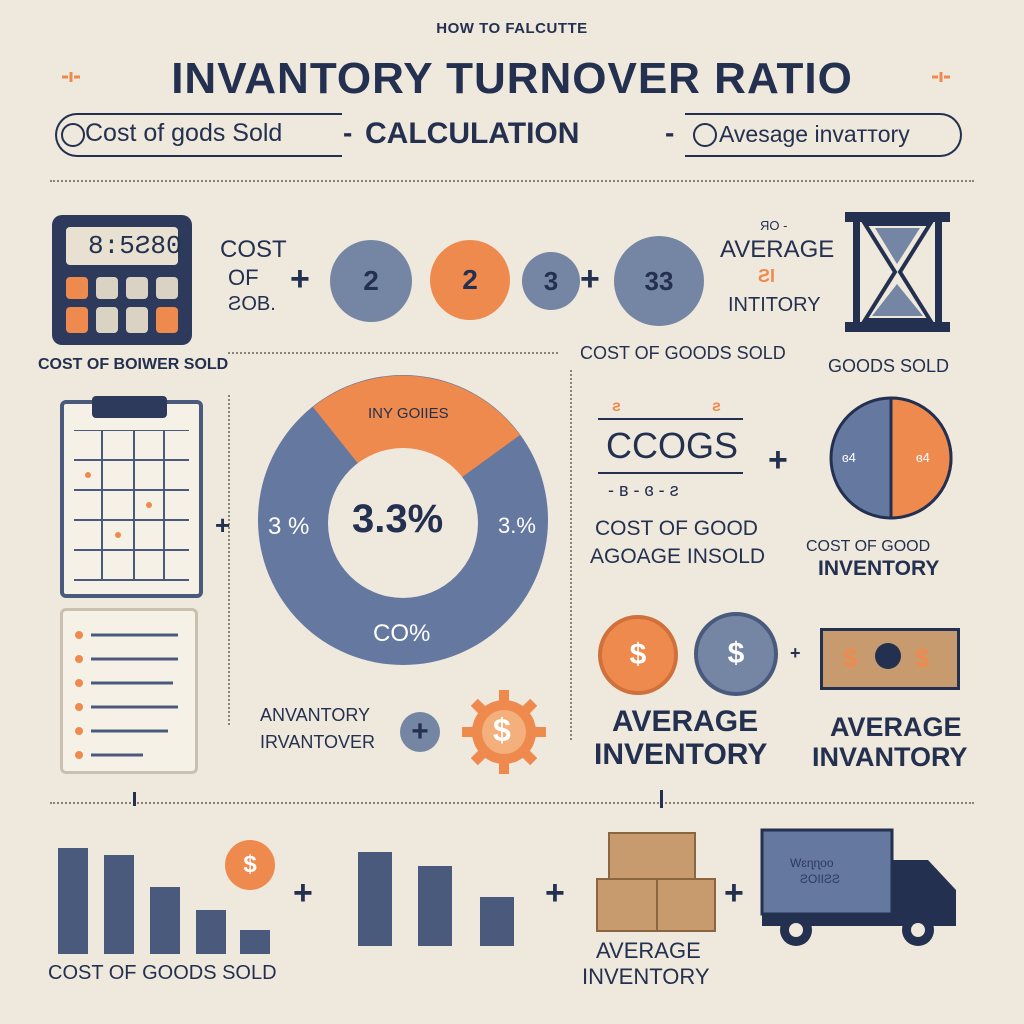 The width and height of the screenshot is (1024, 1024). Describe the element at coordinates (517, 525) in the screenshot. I see `donut-right-value: 3.%` at that location.